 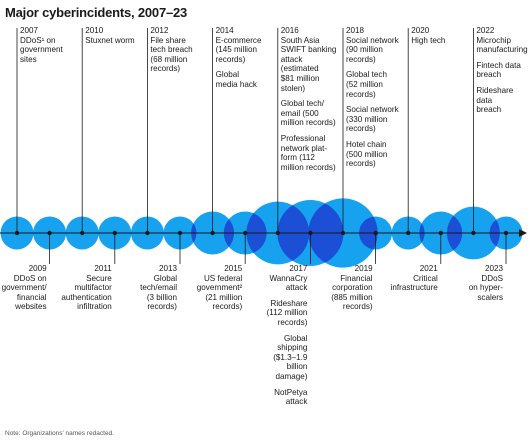 What do you see at coordinates (224, 30) in the screenshot?
I see `event-year: 2014` at bounding box center [224, 30].